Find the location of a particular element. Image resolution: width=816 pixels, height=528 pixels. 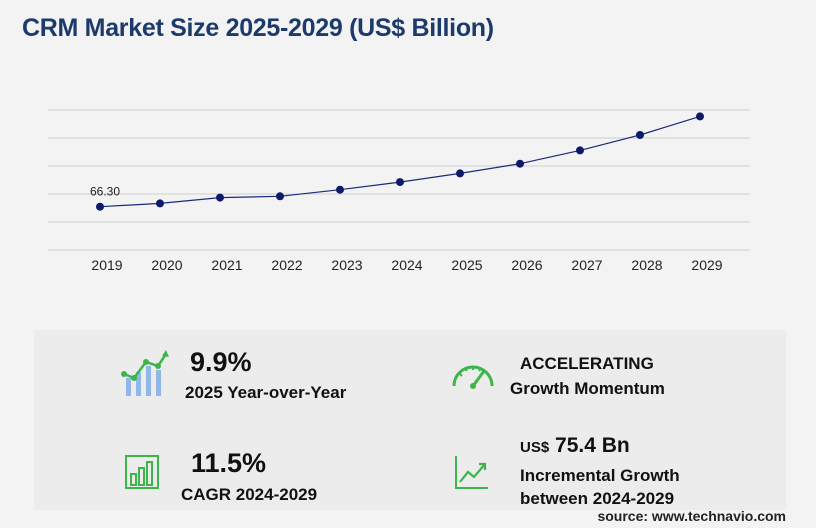

yoy-value: 9.9% is located at coordinates (221, 362).